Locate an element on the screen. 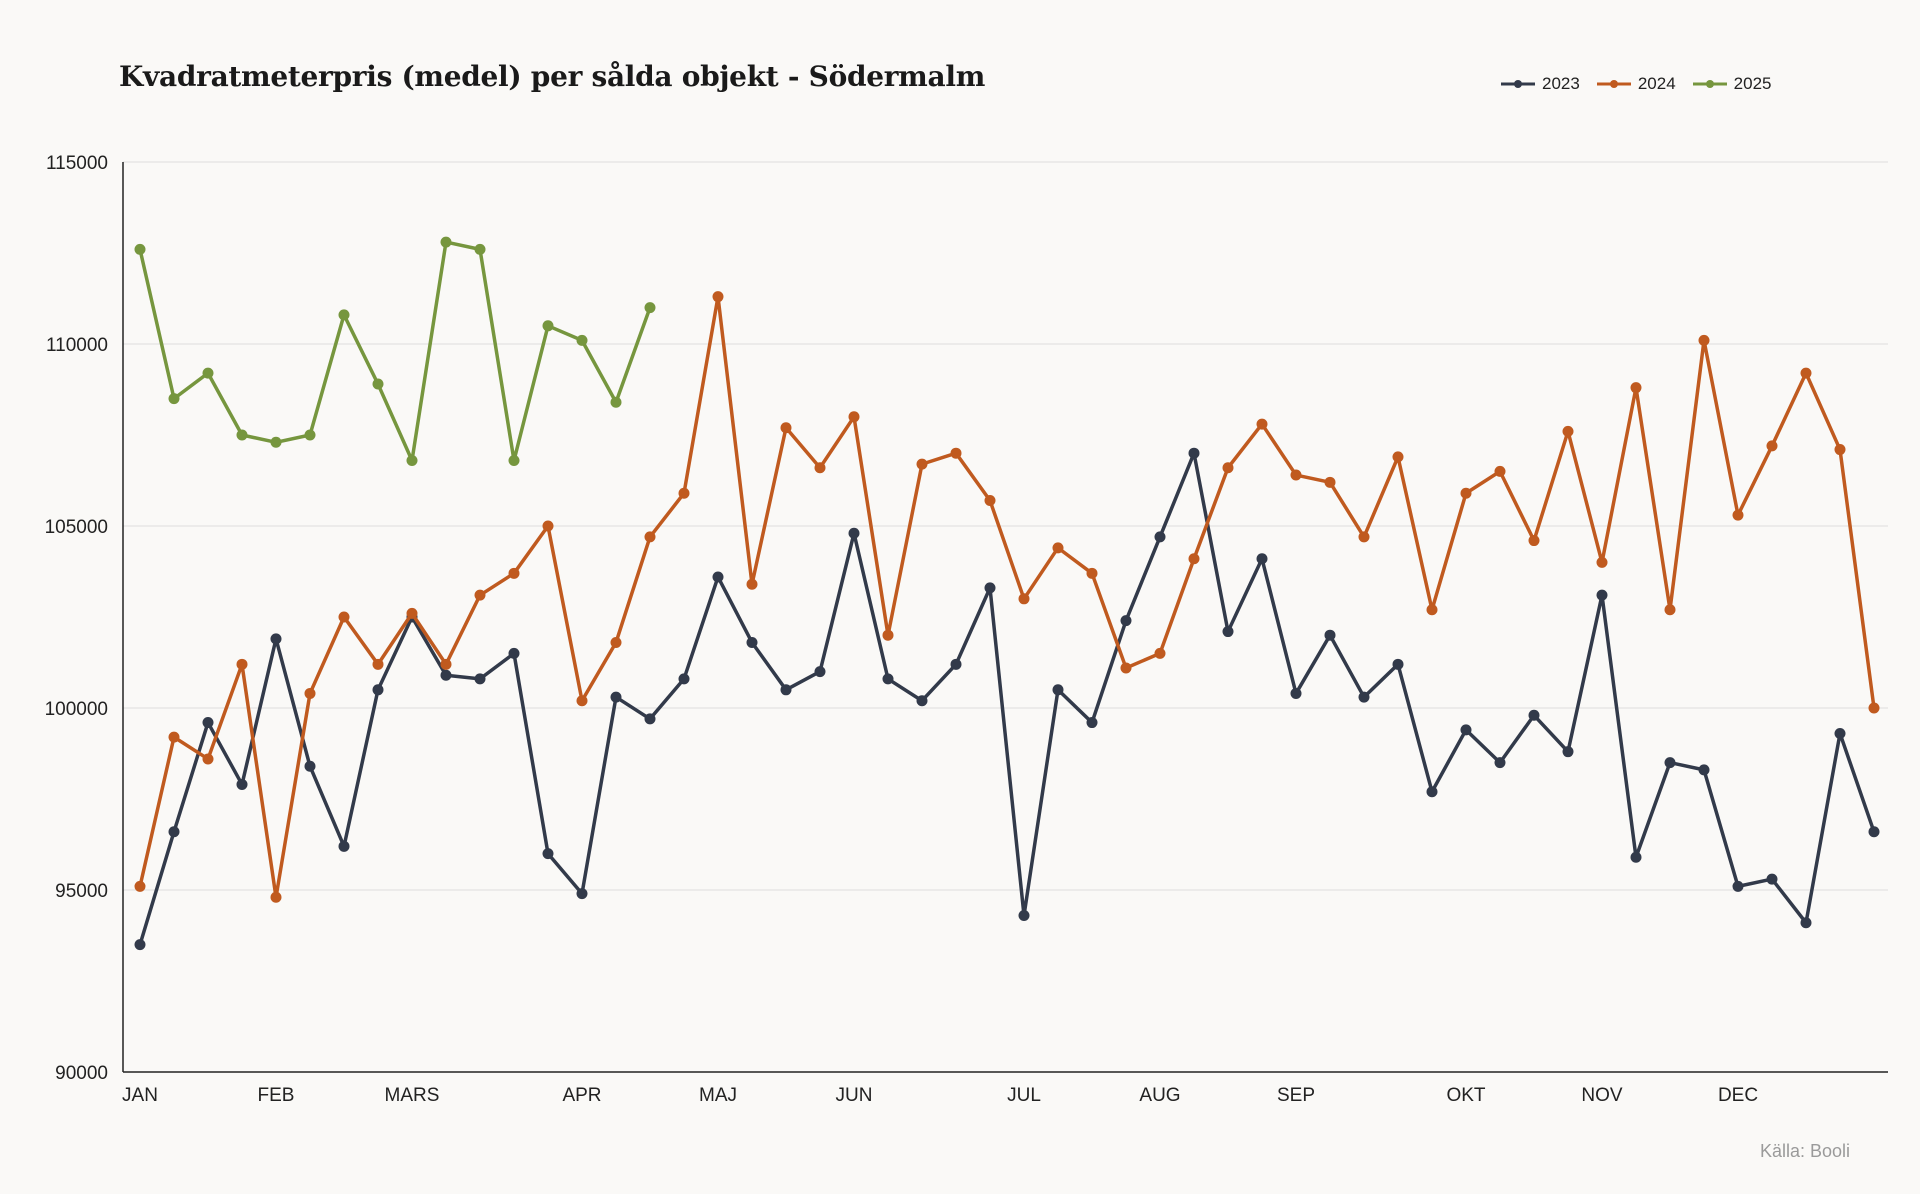 The width and height of the screenshot is (1920, 1194). legend-item-2025: 2025 is located at coordinates (1731, 84).